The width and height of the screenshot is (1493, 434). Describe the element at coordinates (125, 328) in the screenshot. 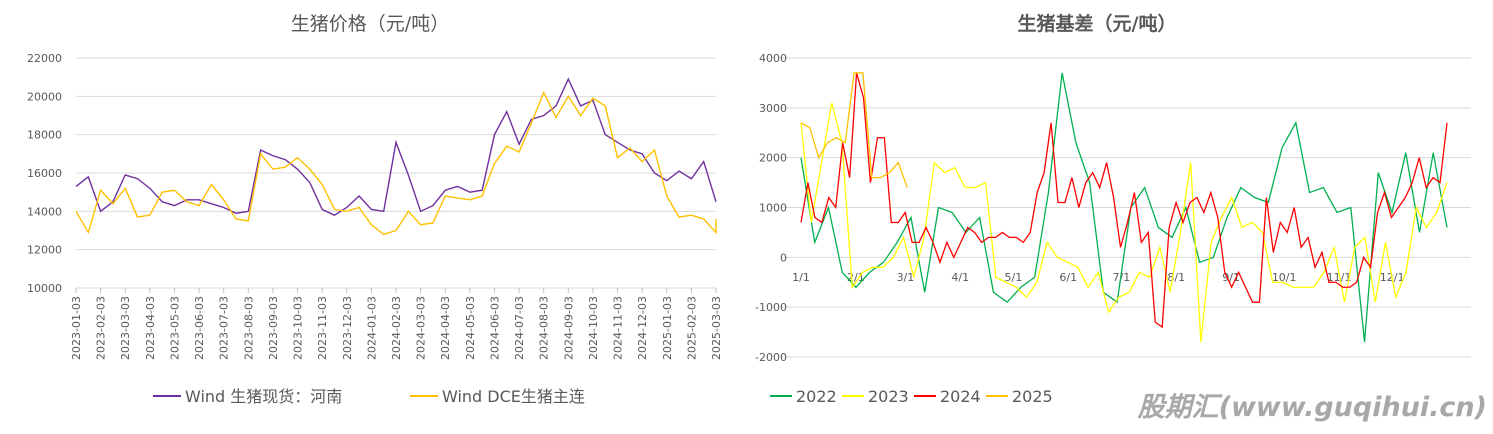

I see `x-tick-label: 2023-03-03` at that location.